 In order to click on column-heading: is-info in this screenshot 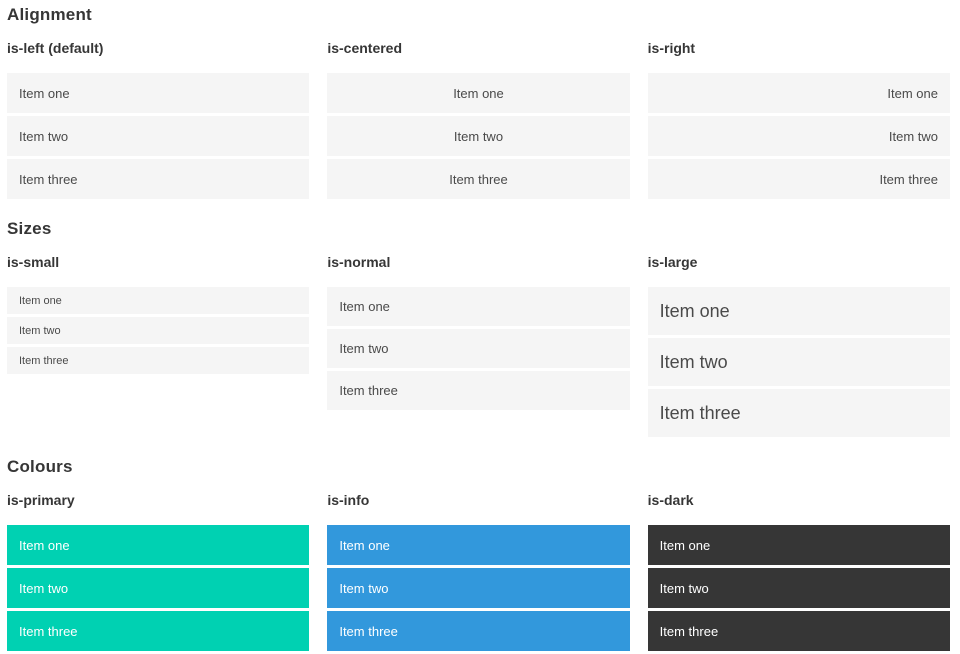, I will do `click(348, 500)`.